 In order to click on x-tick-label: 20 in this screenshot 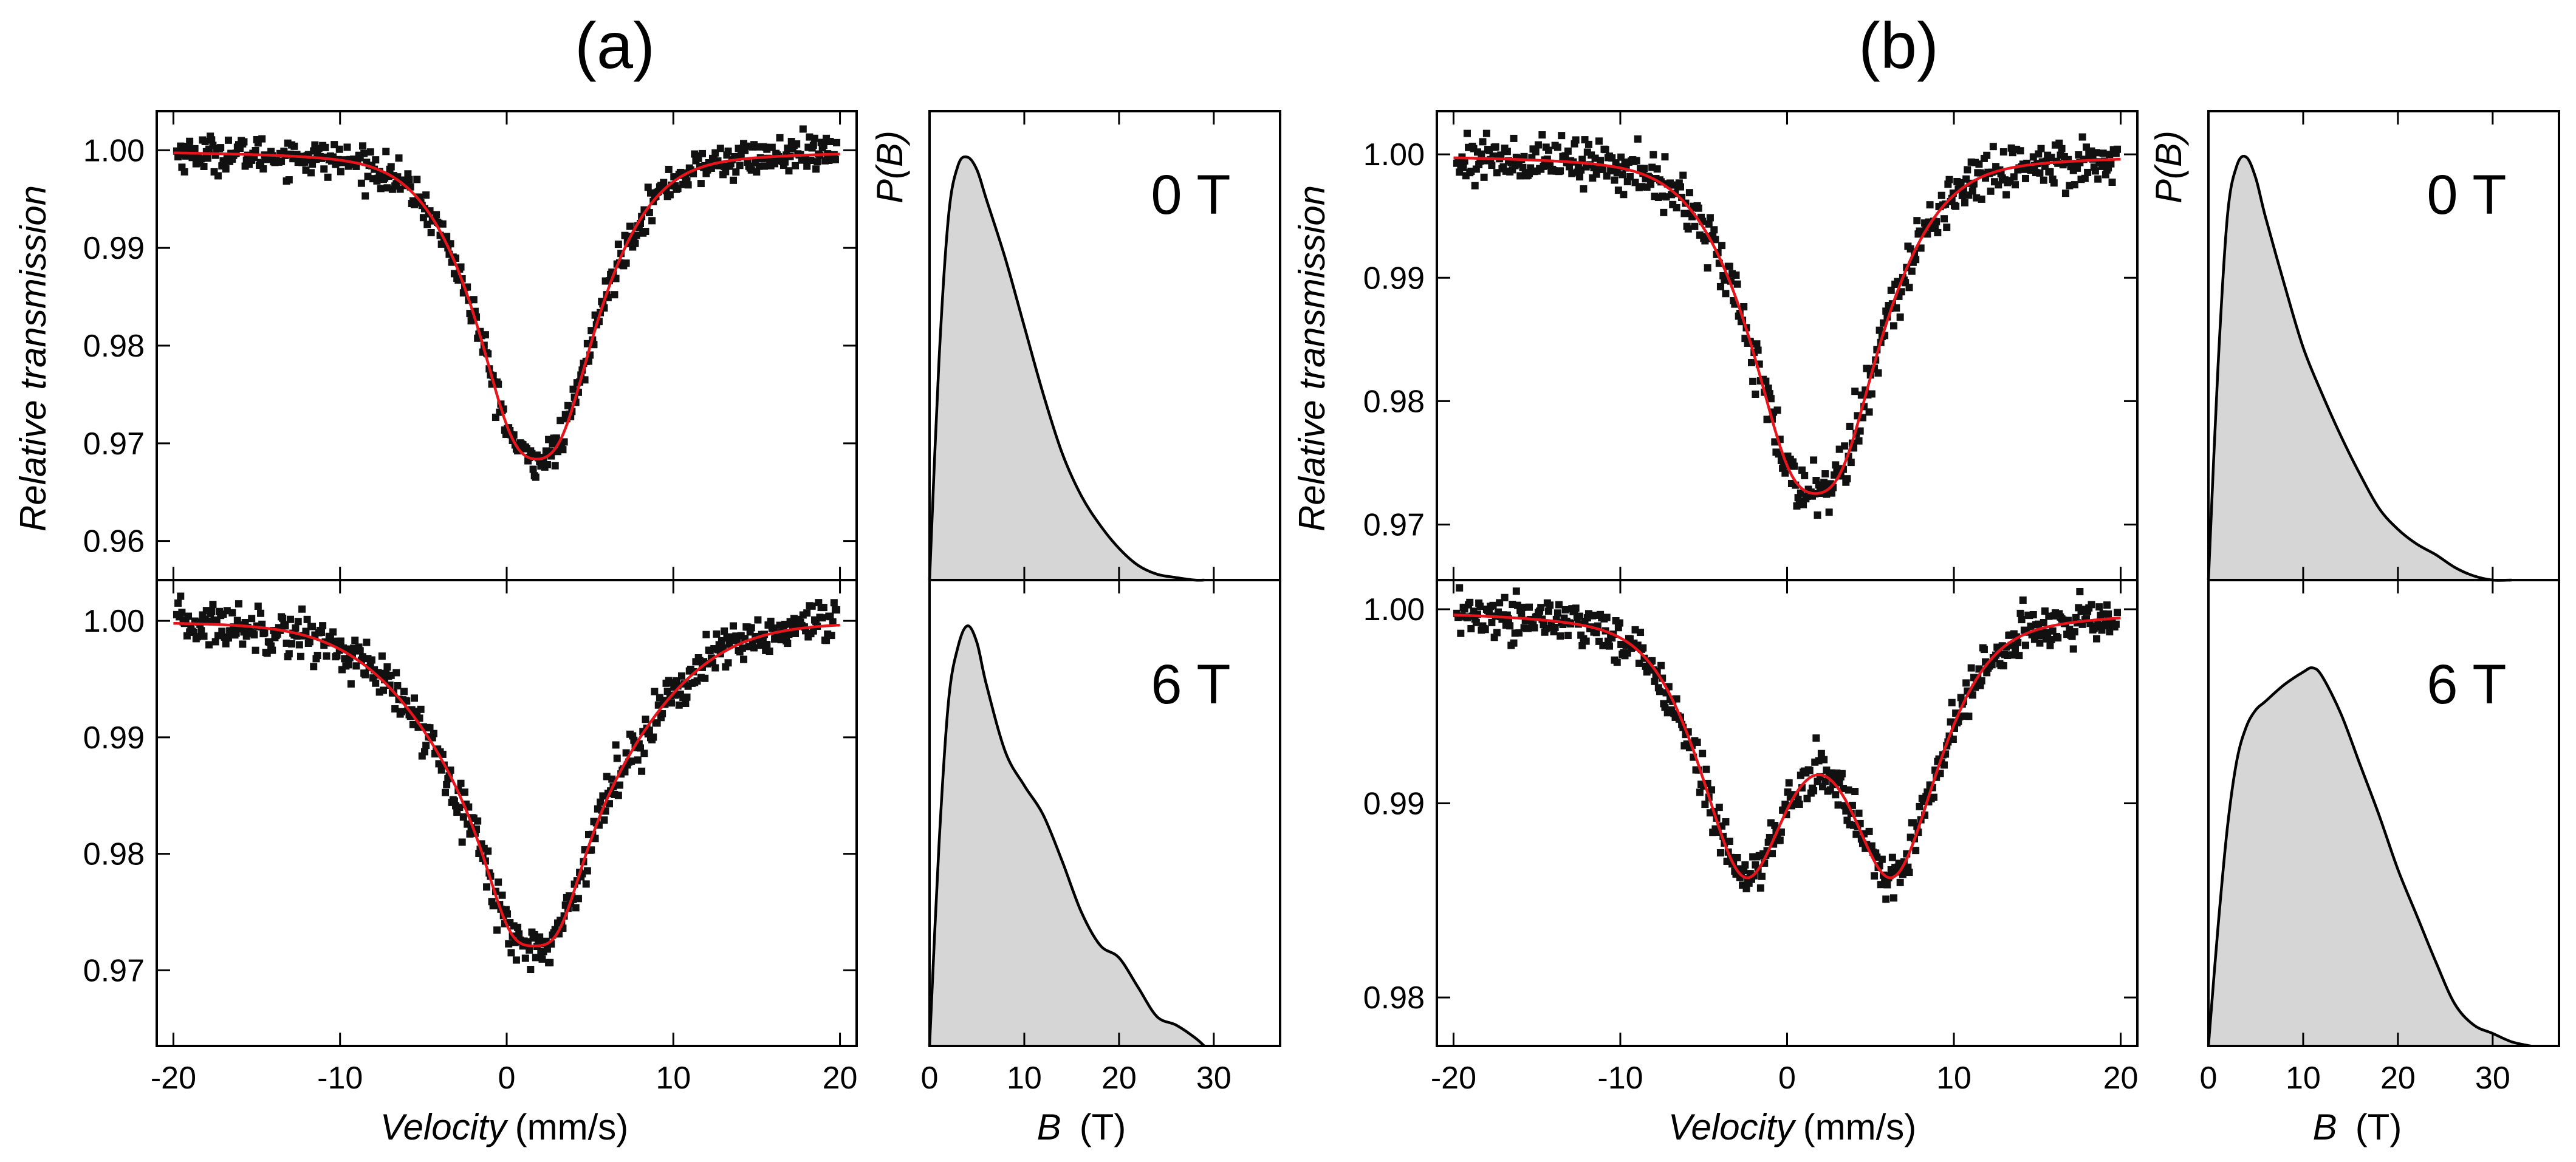, I will do `click(840, 1078)`.